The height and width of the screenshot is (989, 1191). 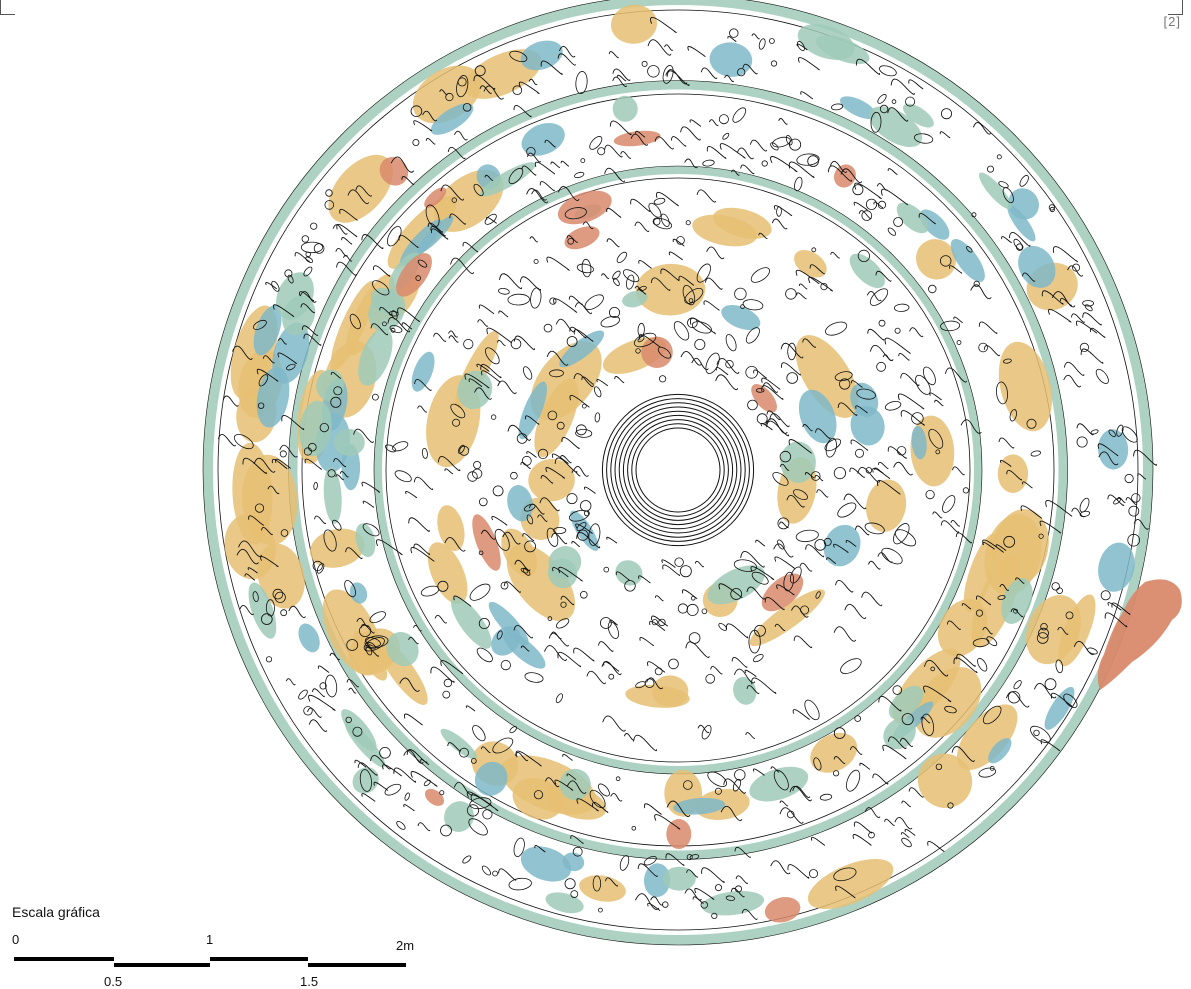 I want to click on crop-mark-top-right, so click(x=1175, y=7).